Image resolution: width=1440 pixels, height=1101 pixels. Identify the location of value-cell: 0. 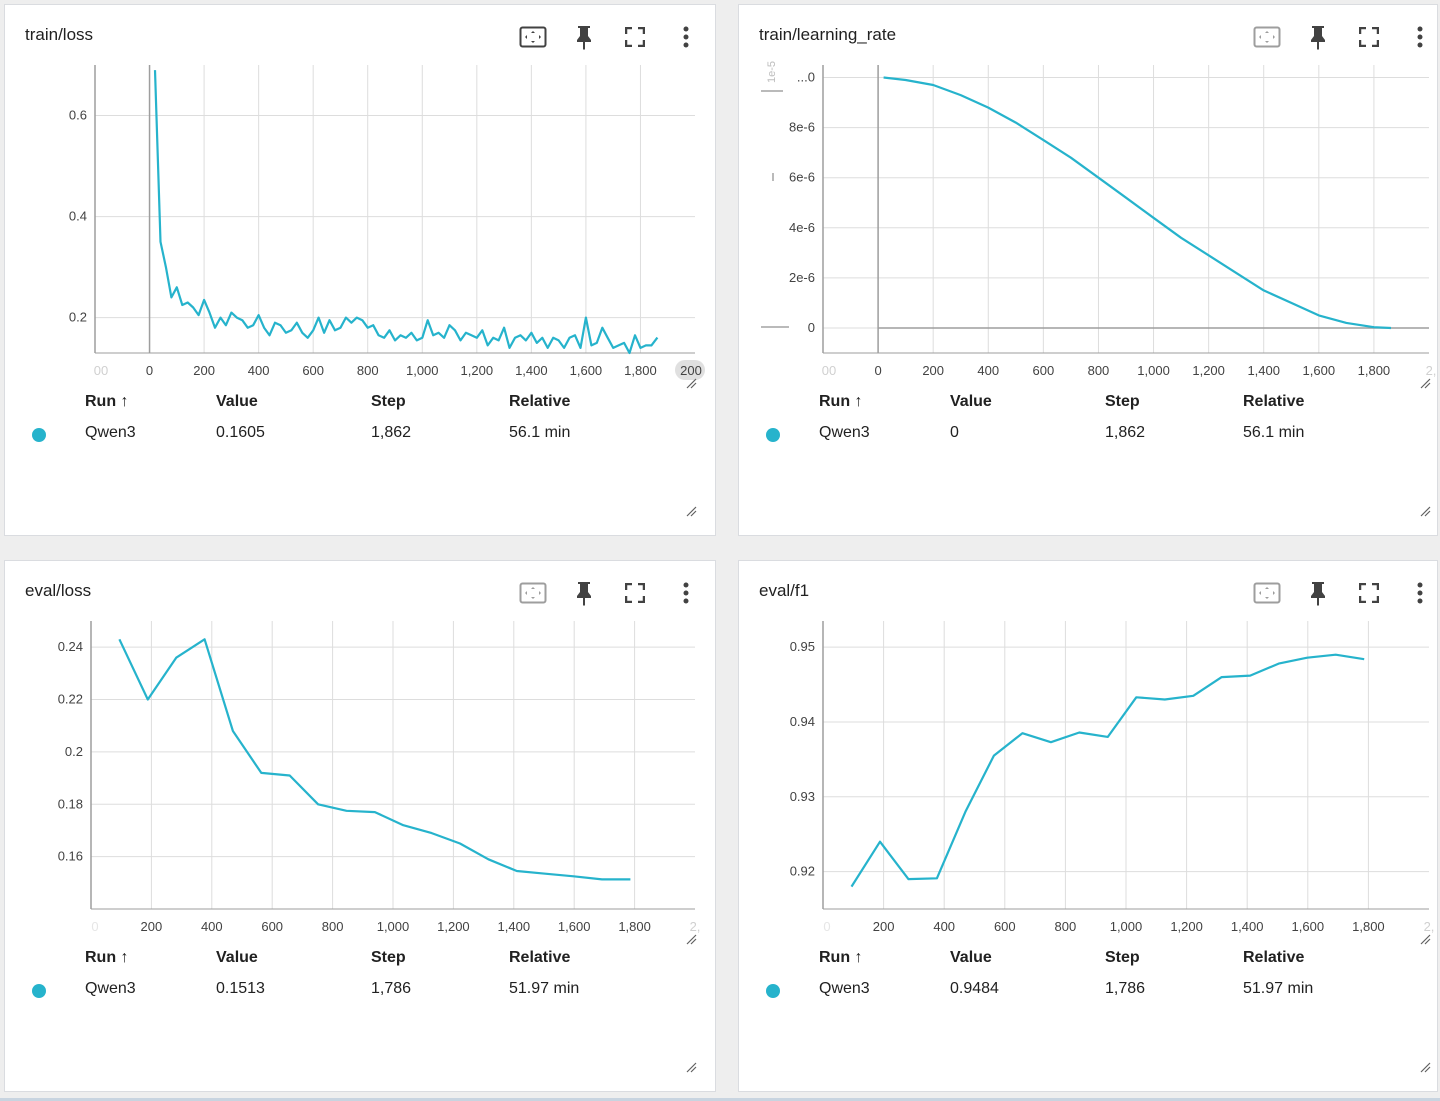
(954, 432).